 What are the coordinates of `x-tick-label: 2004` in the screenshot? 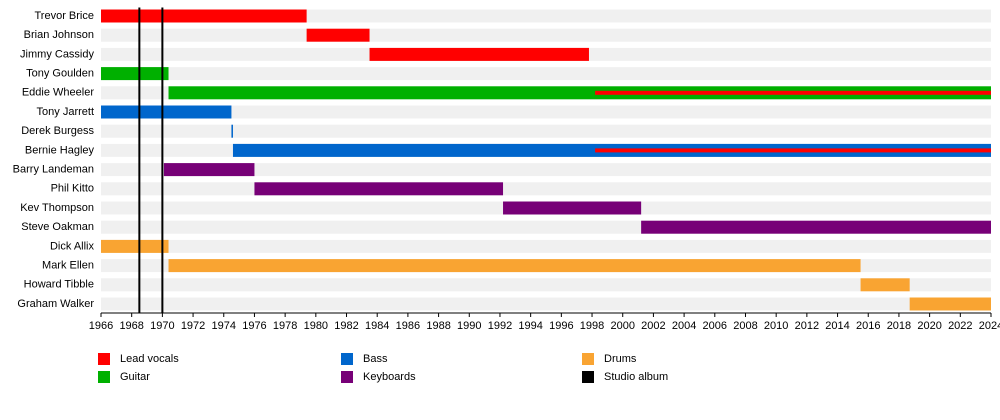 It's located at (684, 326).